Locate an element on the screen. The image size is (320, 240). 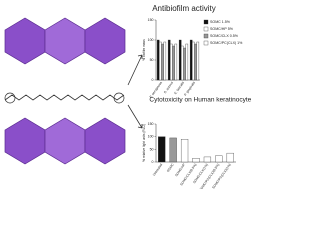
legend-label: SOMC/HP 5% is located at coordinates (222, 29).